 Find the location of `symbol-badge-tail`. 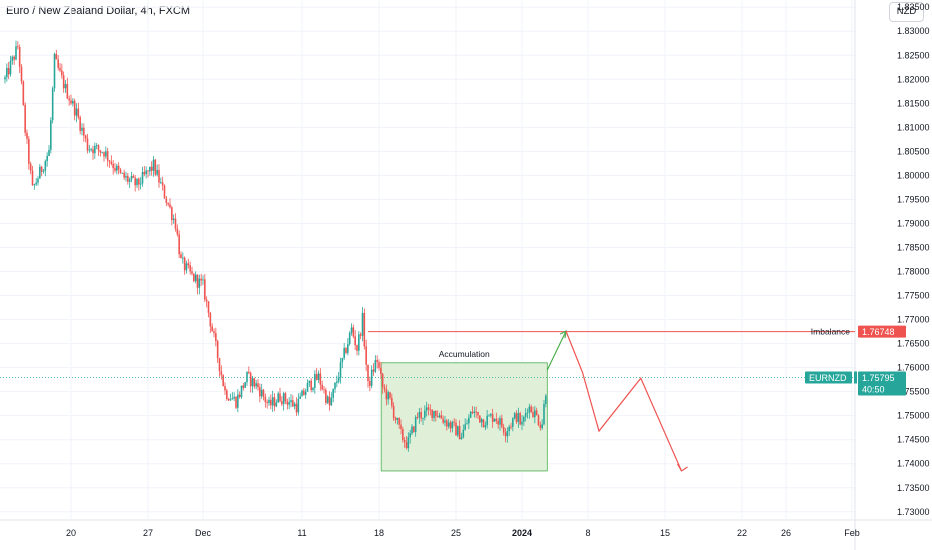

symbol-badge-tail is located at coordinates (855, 377).